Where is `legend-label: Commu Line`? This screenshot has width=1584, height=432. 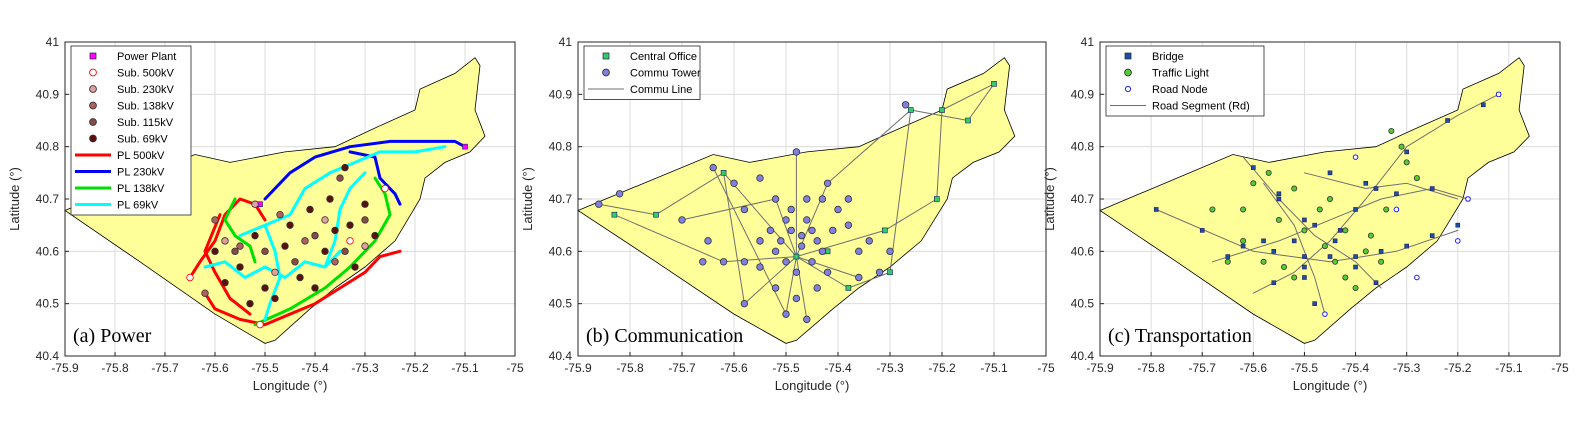 legend-label: Commu Line is located at coordinates (661, 90).